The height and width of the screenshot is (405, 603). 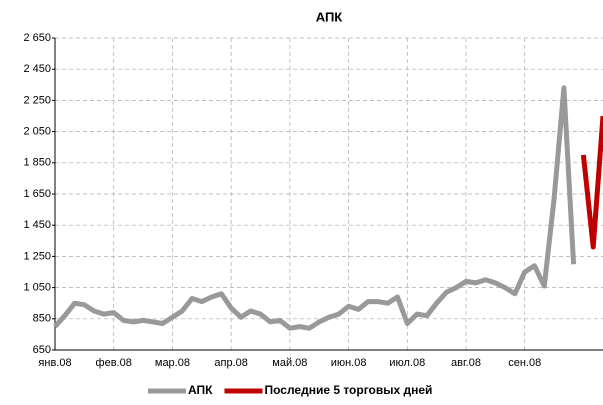 I want to click on y-tick-label: 1 650, so click(x=37, y=194).